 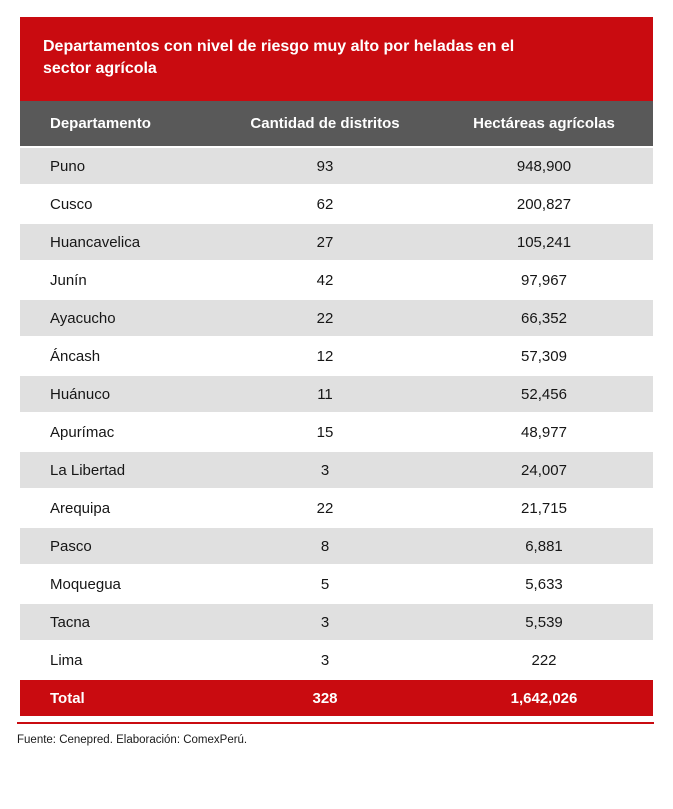 What do you see at coordinates (117, 241) in the screenshot?
I see `department-cell: Huancavelica` at bounding box center [117, 241].